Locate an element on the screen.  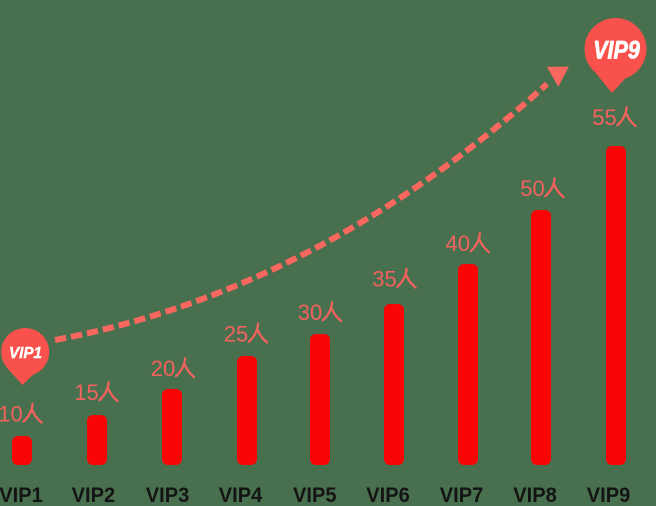
svg-text: VIP2 is located at coordinates (94, 494).